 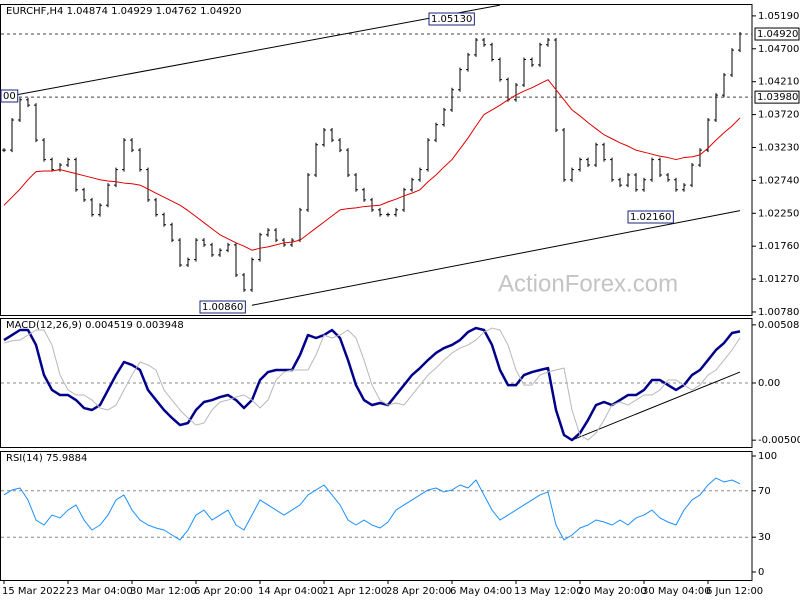 I want to click on x-tick-label: 14 Apr 04:00, so click(x=290, y=591).